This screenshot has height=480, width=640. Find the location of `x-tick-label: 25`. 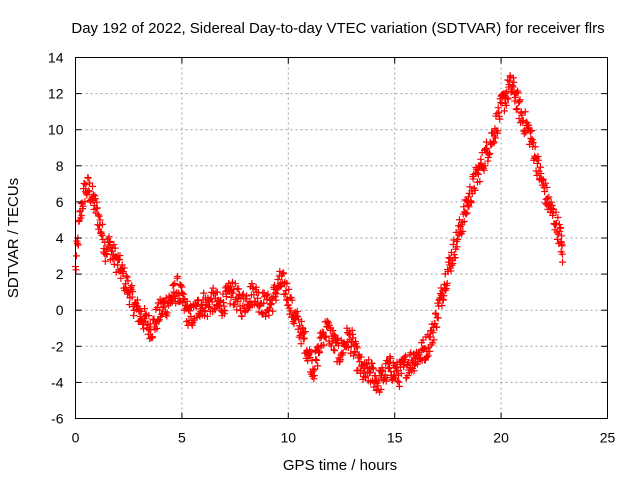

x-tick-label: 25 is located at coordinates (608, 438).